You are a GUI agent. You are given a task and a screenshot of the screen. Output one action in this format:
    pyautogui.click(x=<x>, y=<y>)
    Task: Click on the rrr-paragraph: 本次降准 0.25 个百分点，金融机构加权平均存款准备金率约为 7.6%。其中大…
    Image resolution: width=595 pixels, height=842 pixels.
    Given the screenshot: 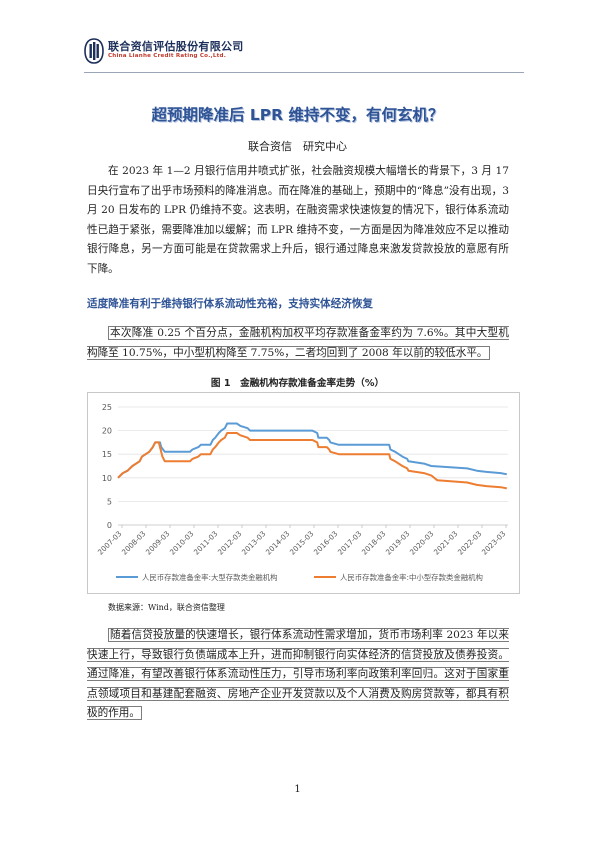 What is the action you would take?
    pyautogui.click(x=298, y=343)
    